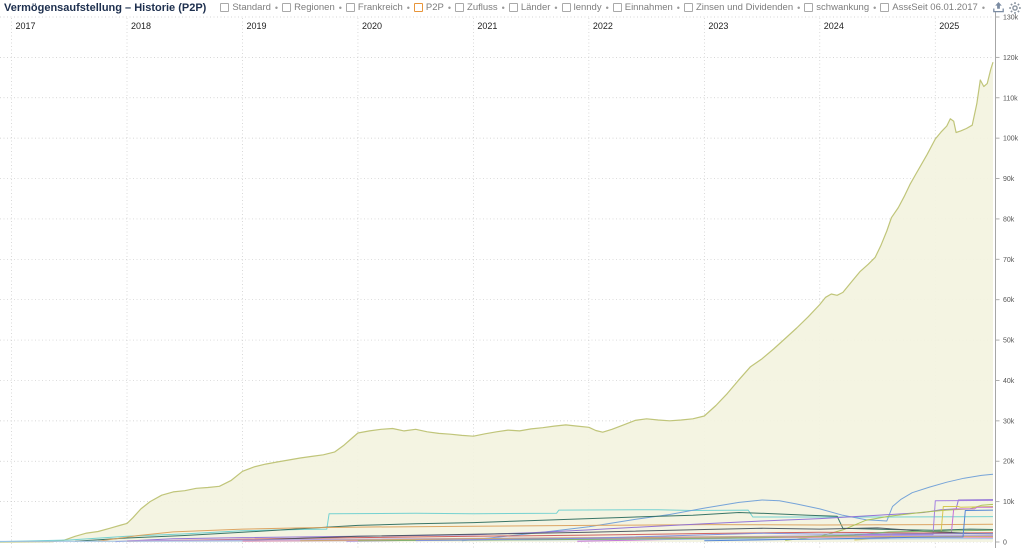  I want to click on series-line-account-green, so click(675, 535).